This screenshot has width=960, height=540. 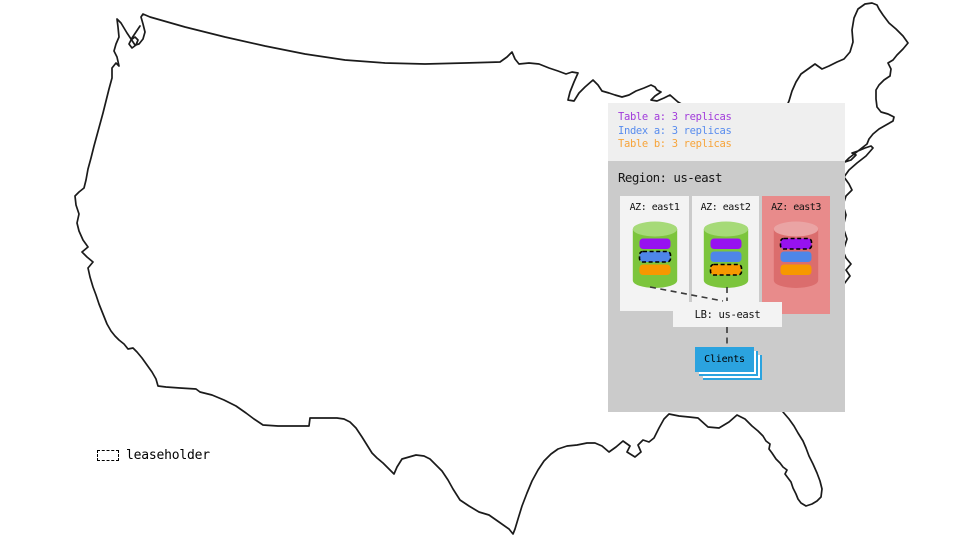 What do you see at coordinates (724, 359) in the screenshot?
I see `clients-box: Clients` at bounding box center [724, 359].